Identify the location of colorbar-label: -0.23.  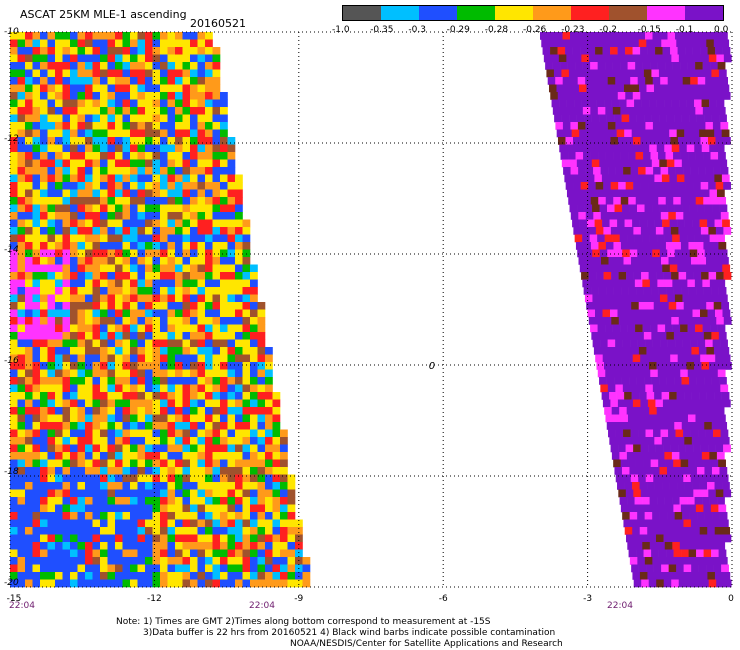
(573, 30).